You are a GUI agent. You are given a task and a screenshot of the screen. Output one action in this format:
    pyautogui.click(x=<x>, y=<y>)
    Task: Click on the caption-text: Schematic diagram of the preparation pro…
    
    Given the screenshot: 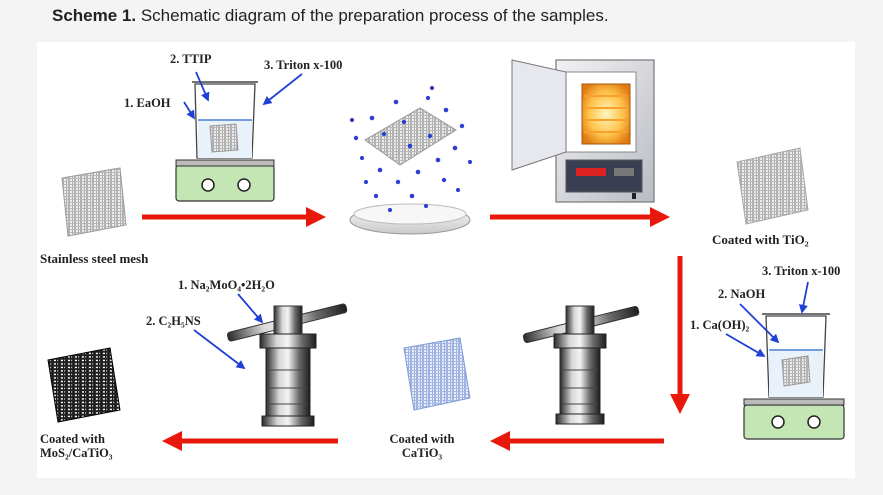 What is the action you would take?
    pyautogui.click(x=372, y=15)
    